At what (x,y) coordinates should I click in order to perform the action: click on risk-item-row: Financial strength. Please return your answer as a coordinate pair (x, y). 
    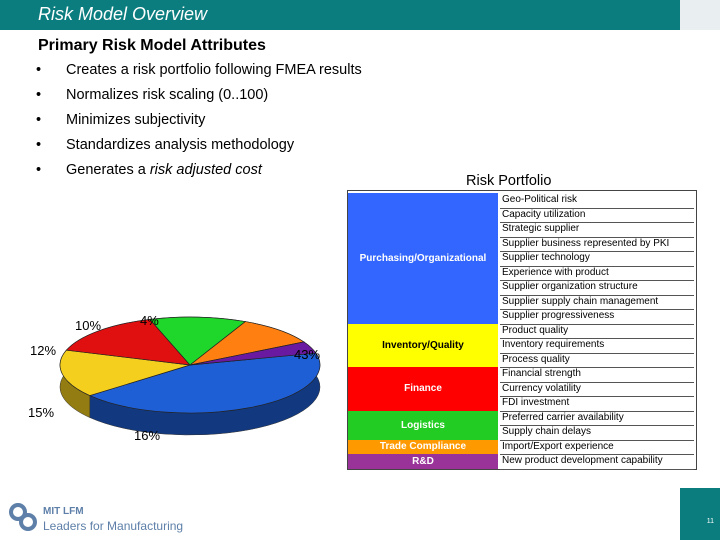
    Looking at the image, I should click on (597, 375).